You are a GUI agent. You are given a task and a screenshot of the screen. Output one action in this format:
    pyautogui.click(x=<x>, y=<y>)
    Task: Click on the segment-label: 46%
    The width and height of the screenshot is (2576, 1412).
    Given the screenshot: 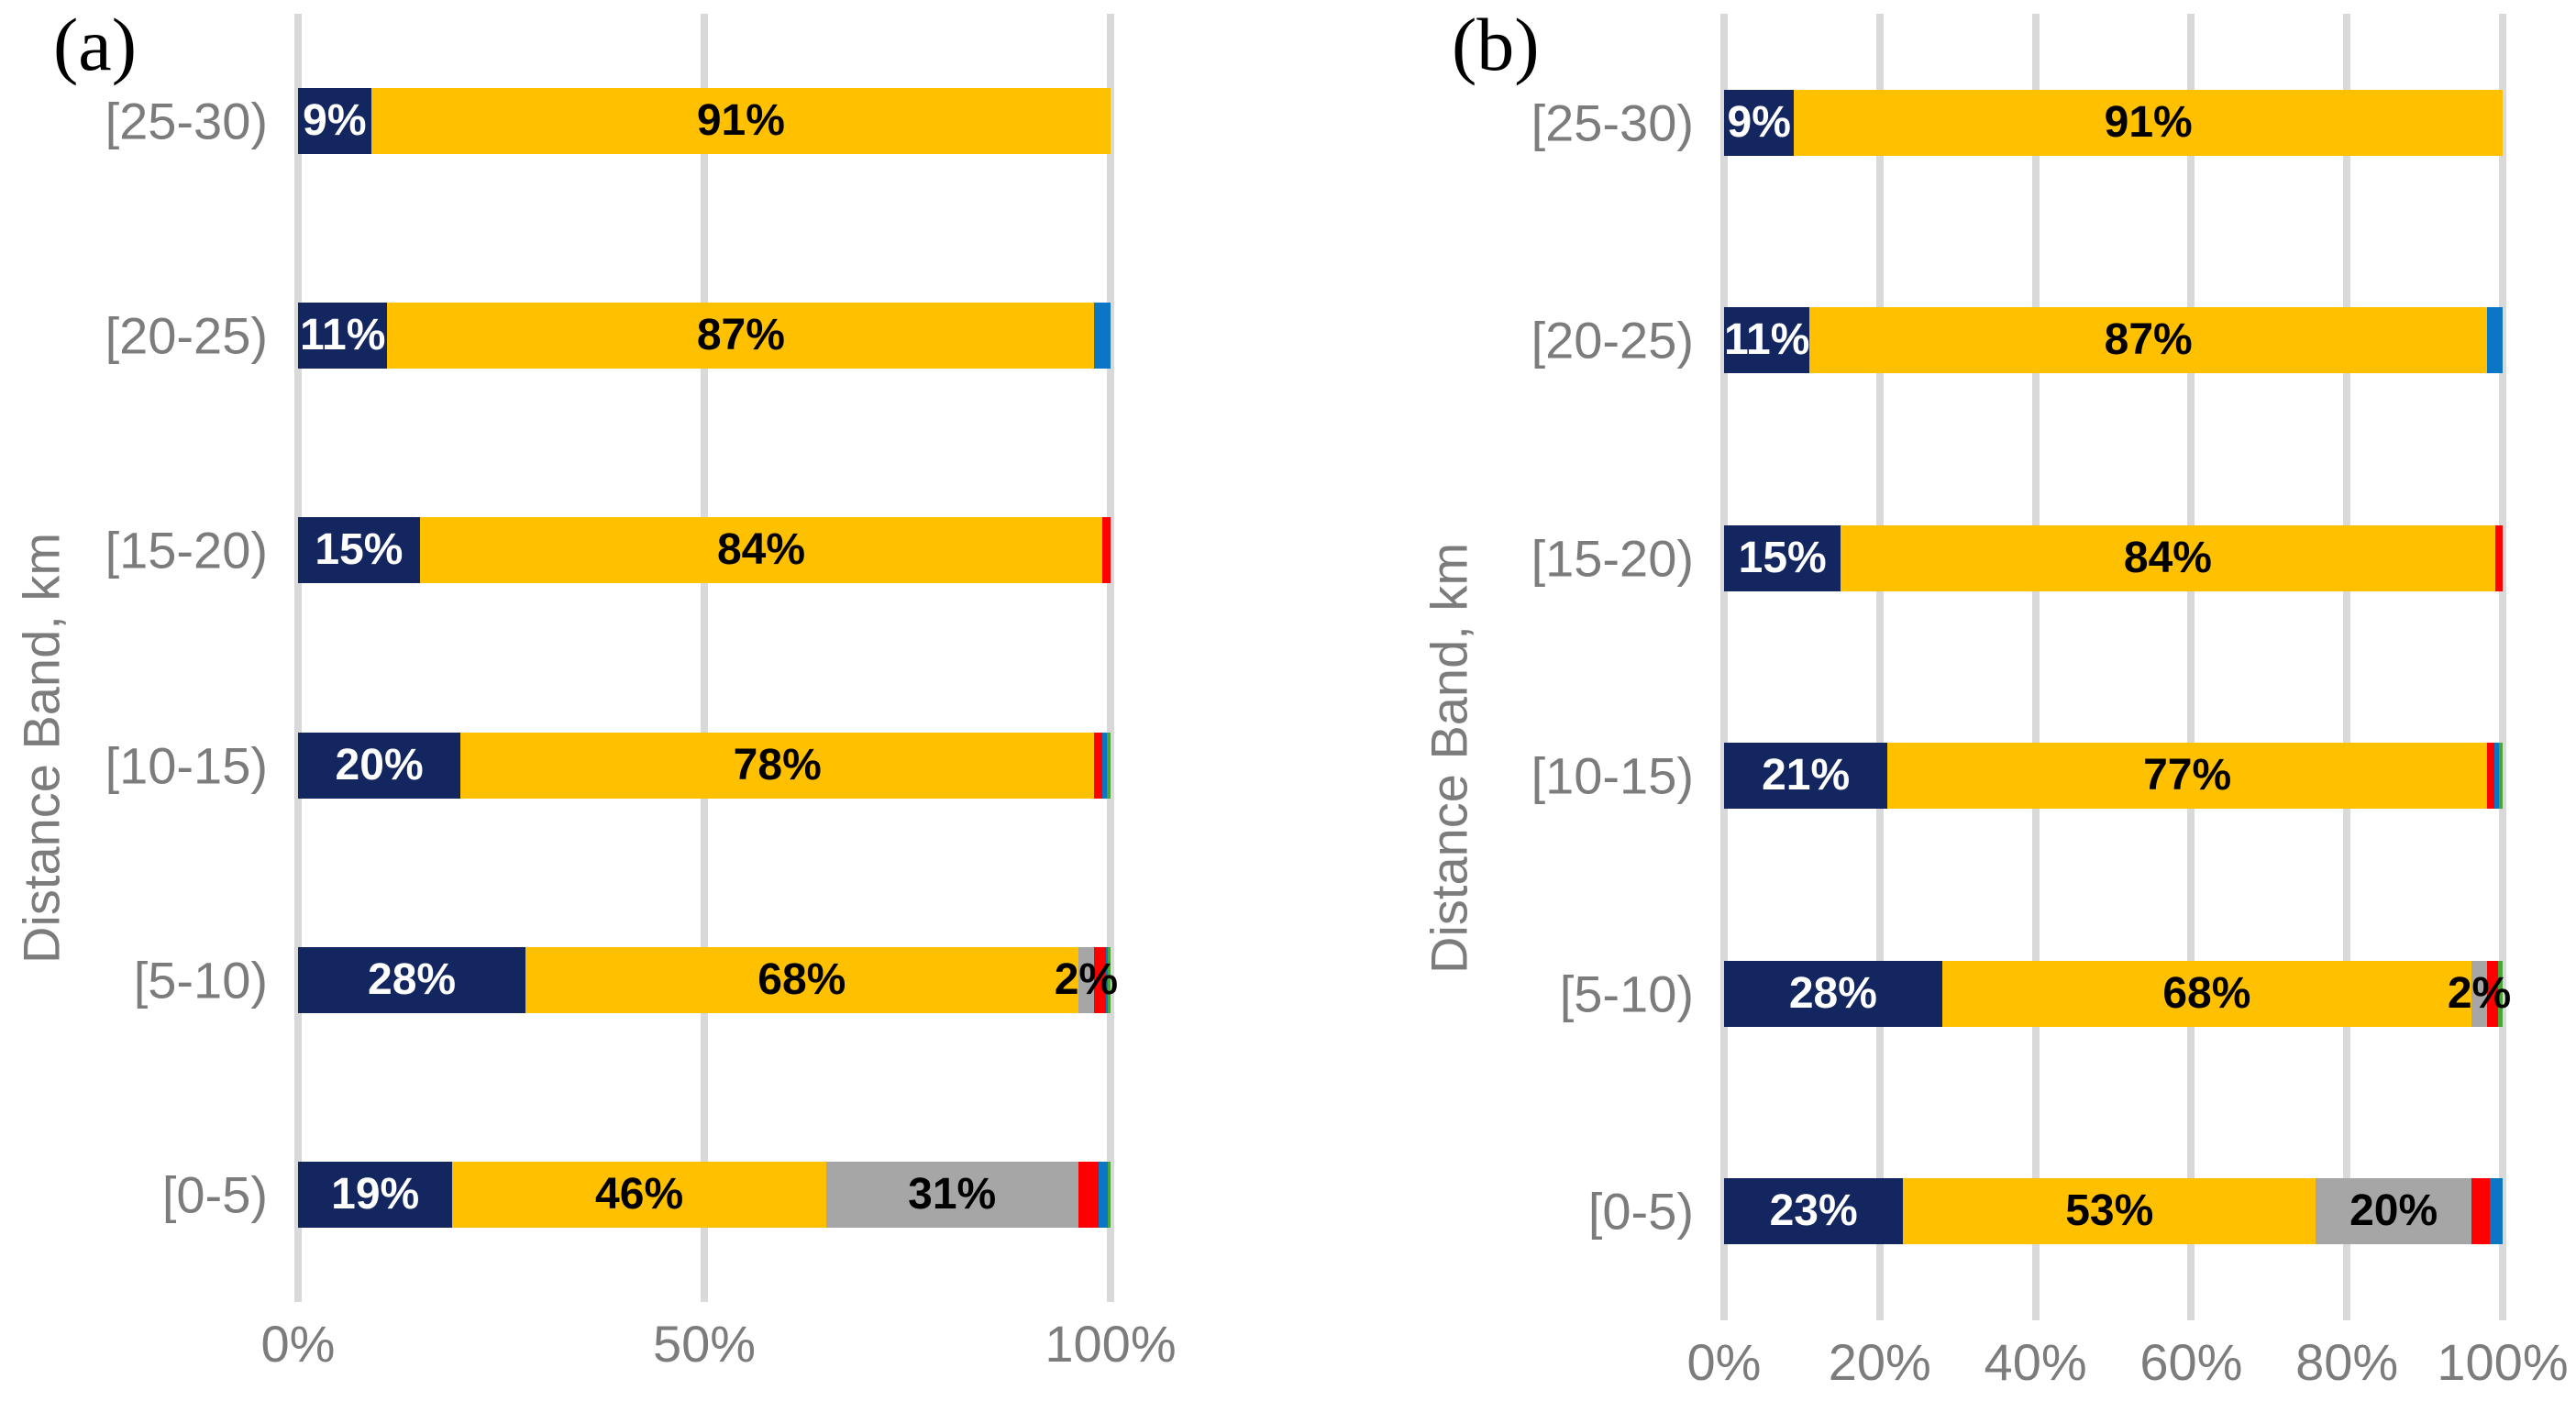 What is the action you would take?
    pyautogui.click(x=639, y=1194)
    